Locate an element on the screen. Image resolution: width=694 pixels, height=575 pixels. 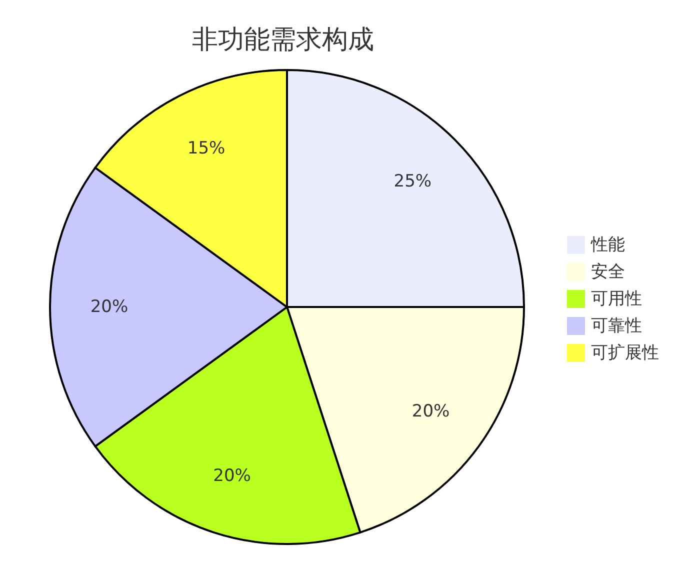
legend-label: 安全 is located at coordinates (608, 272).